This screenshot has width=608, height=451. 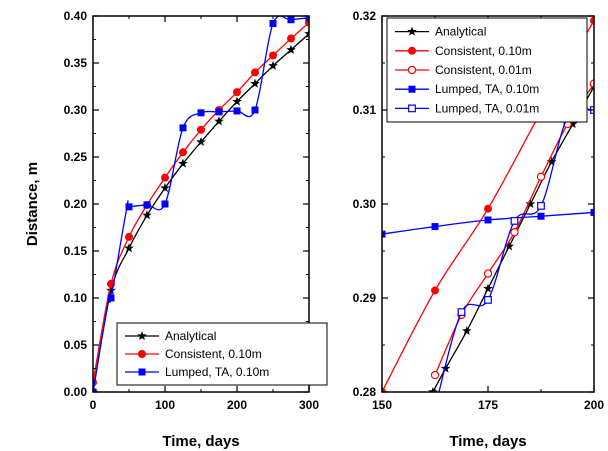 I want to click on x-tick-label: 300, so click(x=309, y=405).